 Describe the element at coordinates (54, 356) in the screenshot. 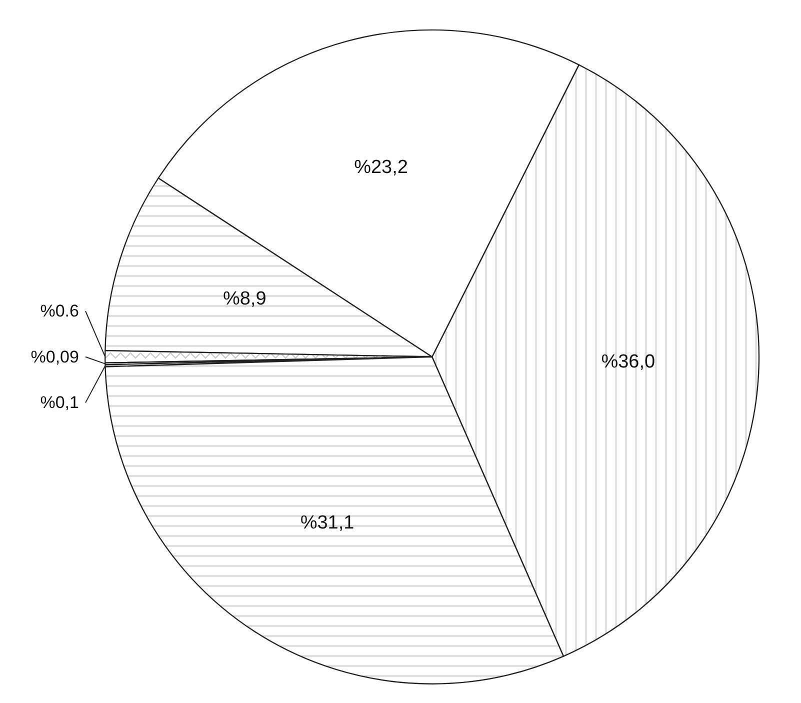

I see `data-label: %0,09` at that location.